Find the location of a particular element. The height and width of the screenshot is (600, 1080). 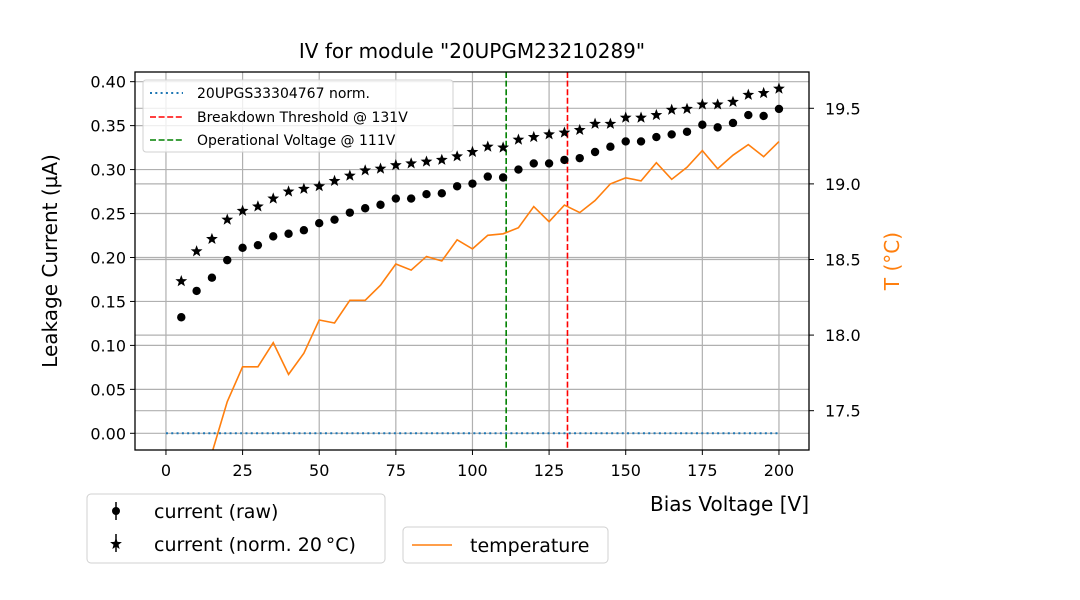

y-tick-label: 0.40 is located at coordinates (108, 82).